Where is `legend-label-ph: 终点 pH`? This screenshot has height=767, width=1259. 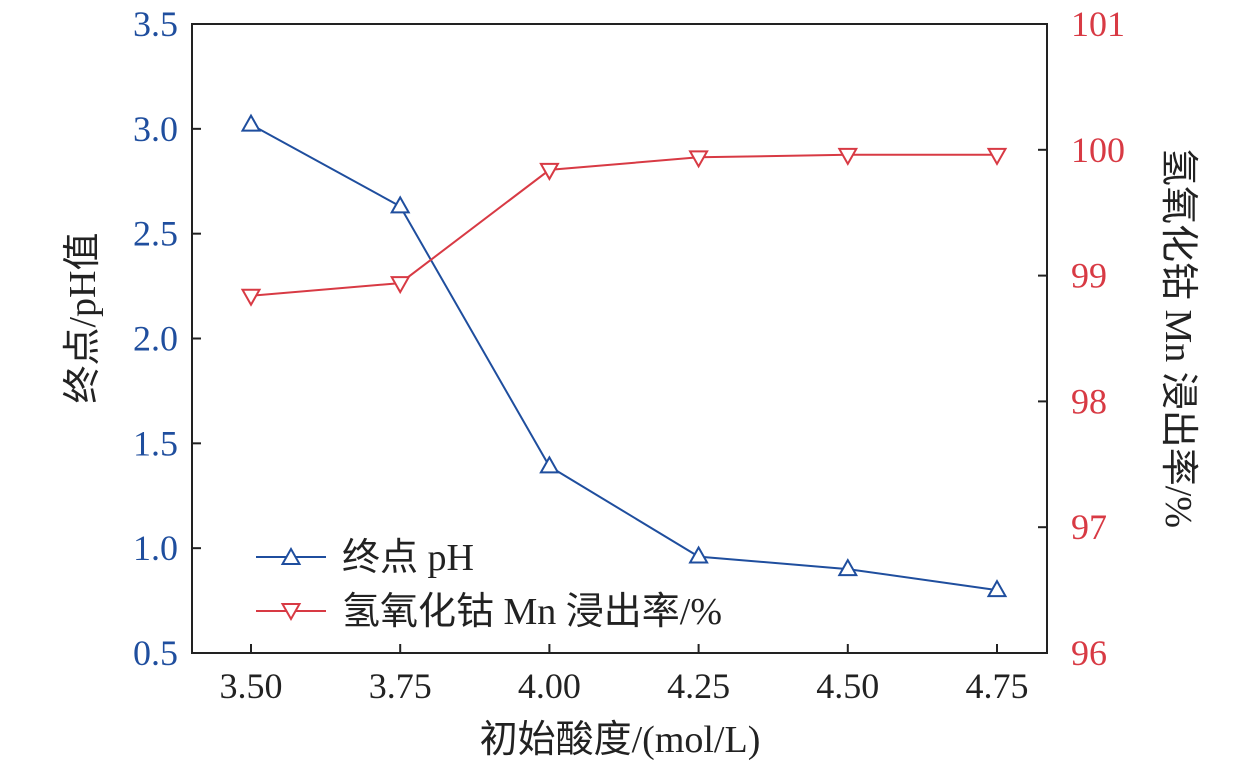
legend-label-ph: 终点 pH is located at coordinates (408, 558).